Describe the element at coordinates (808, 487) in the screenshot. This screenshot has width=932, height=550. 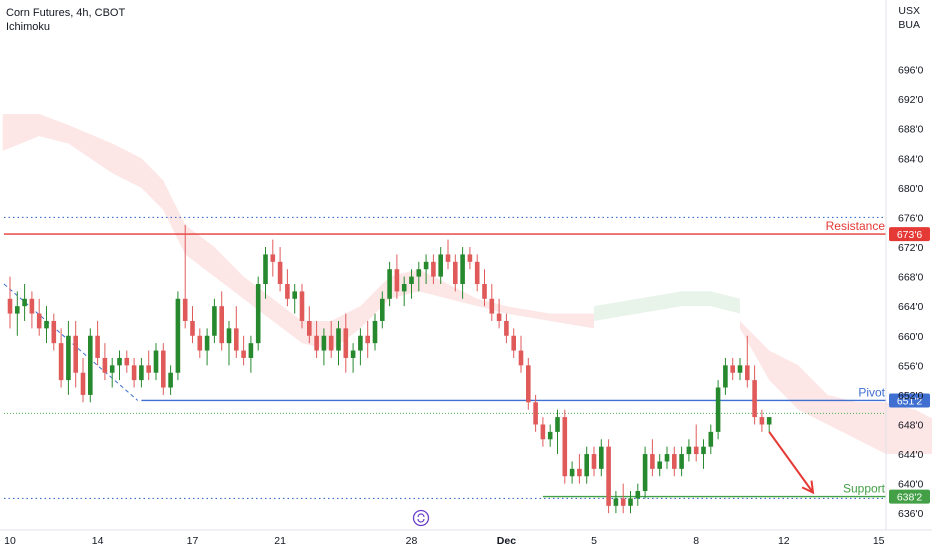
I see `forecast-arrow-head` at that location.